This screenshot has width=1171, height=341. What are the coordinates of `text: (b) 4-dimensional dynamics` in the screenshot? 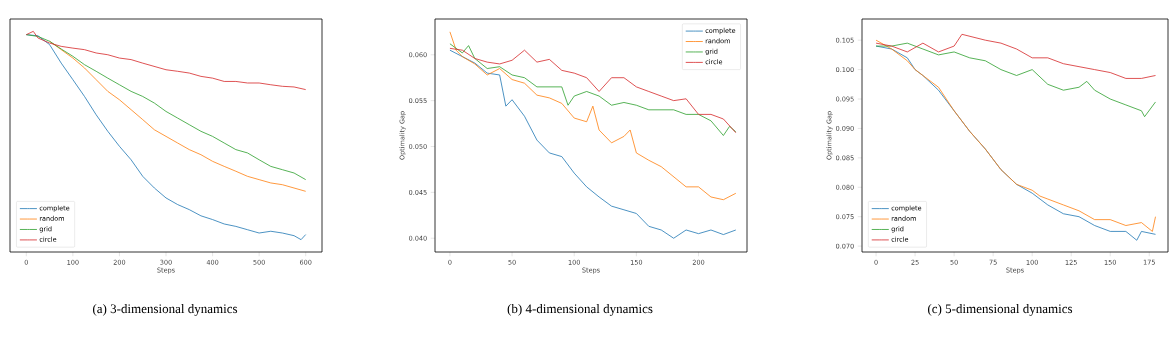 It's located at (580, 309).